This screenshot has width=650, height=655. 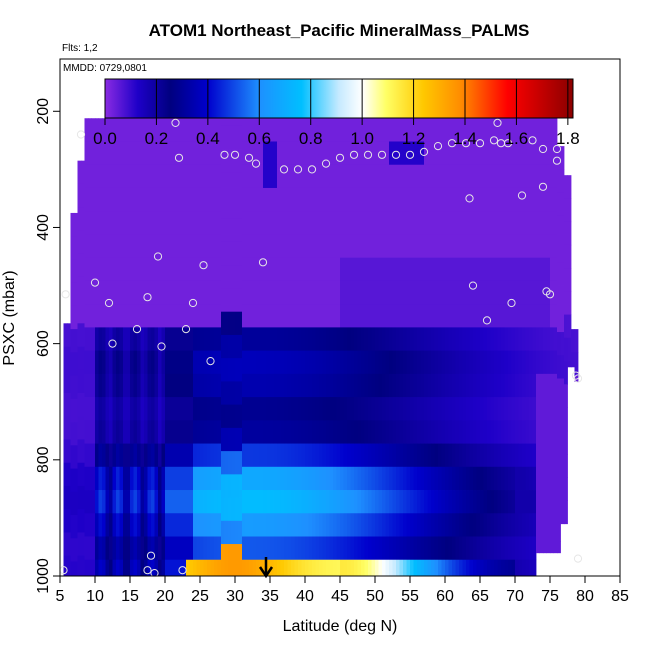 What do you see at coordinates (410, 596) in the screenshot?
I see `x-tick-label: 55` at bounding box center [410, 596].